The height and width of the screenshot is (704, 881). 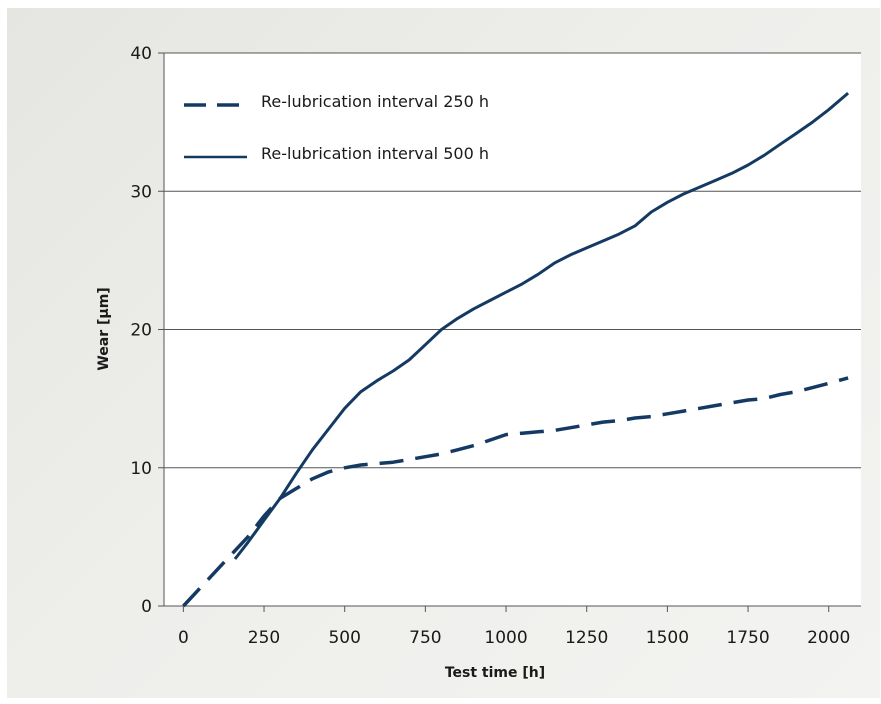 I want to click on y-tick-label-30: 30, so click(x=141, y=192).